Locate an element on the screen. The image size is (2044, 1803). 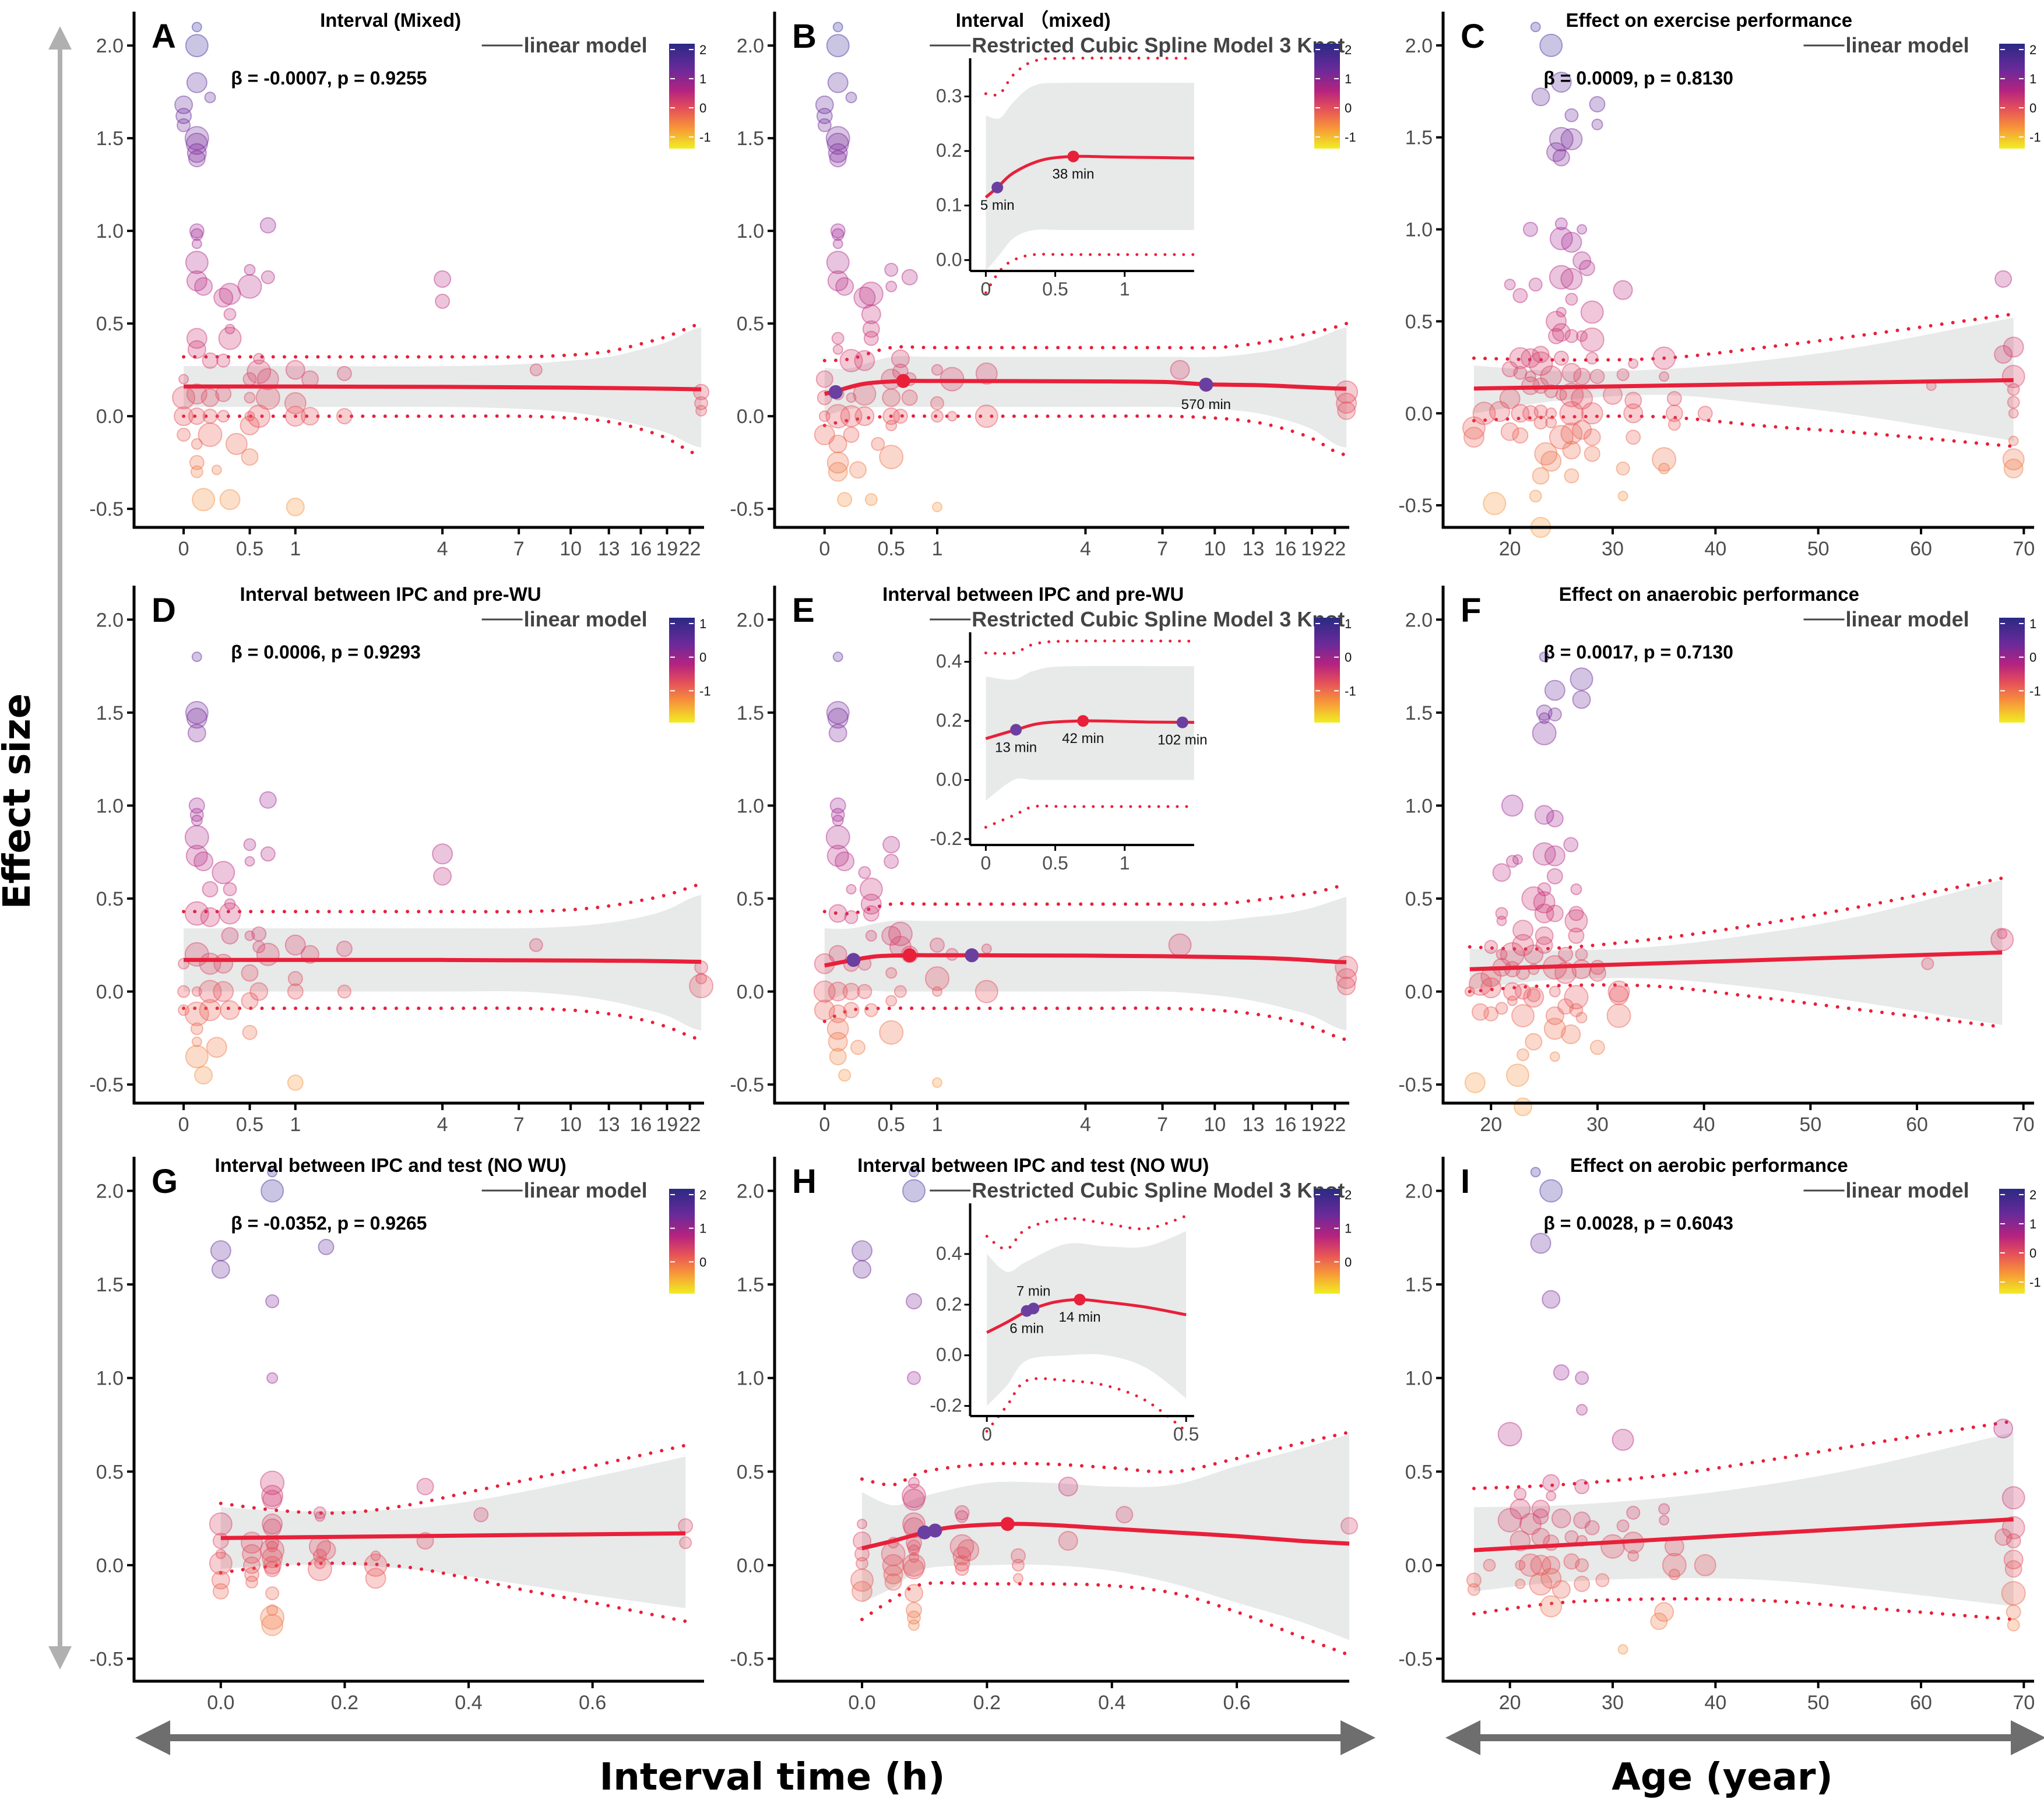
x-axis-label-interval: Interval time (h) is located at coordinates (772, 1778).